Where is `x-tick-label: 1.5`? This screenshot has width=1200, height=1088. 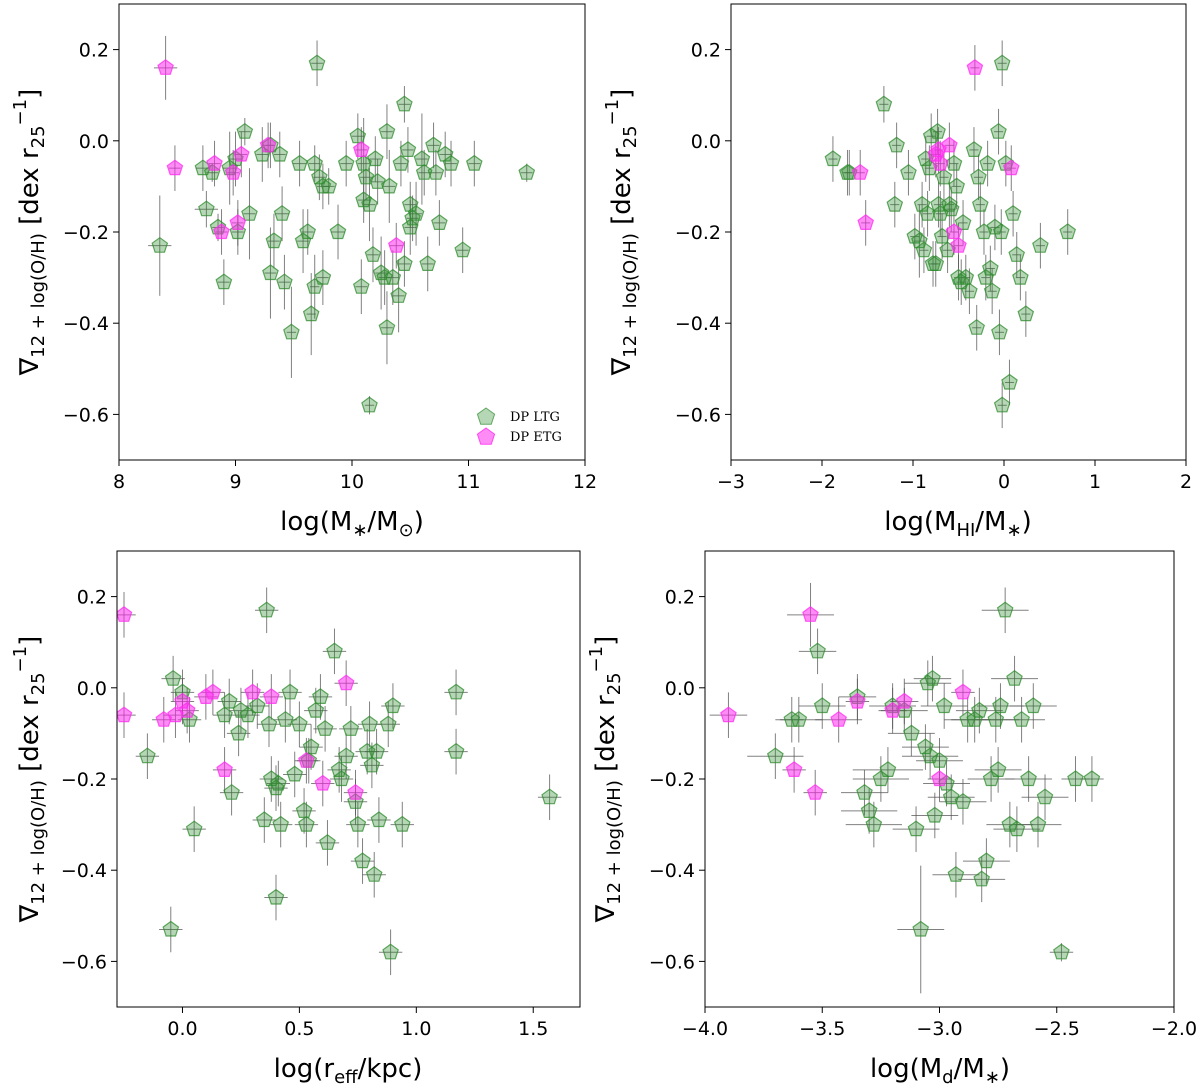
x-tick-label: 1.5 is located at coordinates (533, 1029).